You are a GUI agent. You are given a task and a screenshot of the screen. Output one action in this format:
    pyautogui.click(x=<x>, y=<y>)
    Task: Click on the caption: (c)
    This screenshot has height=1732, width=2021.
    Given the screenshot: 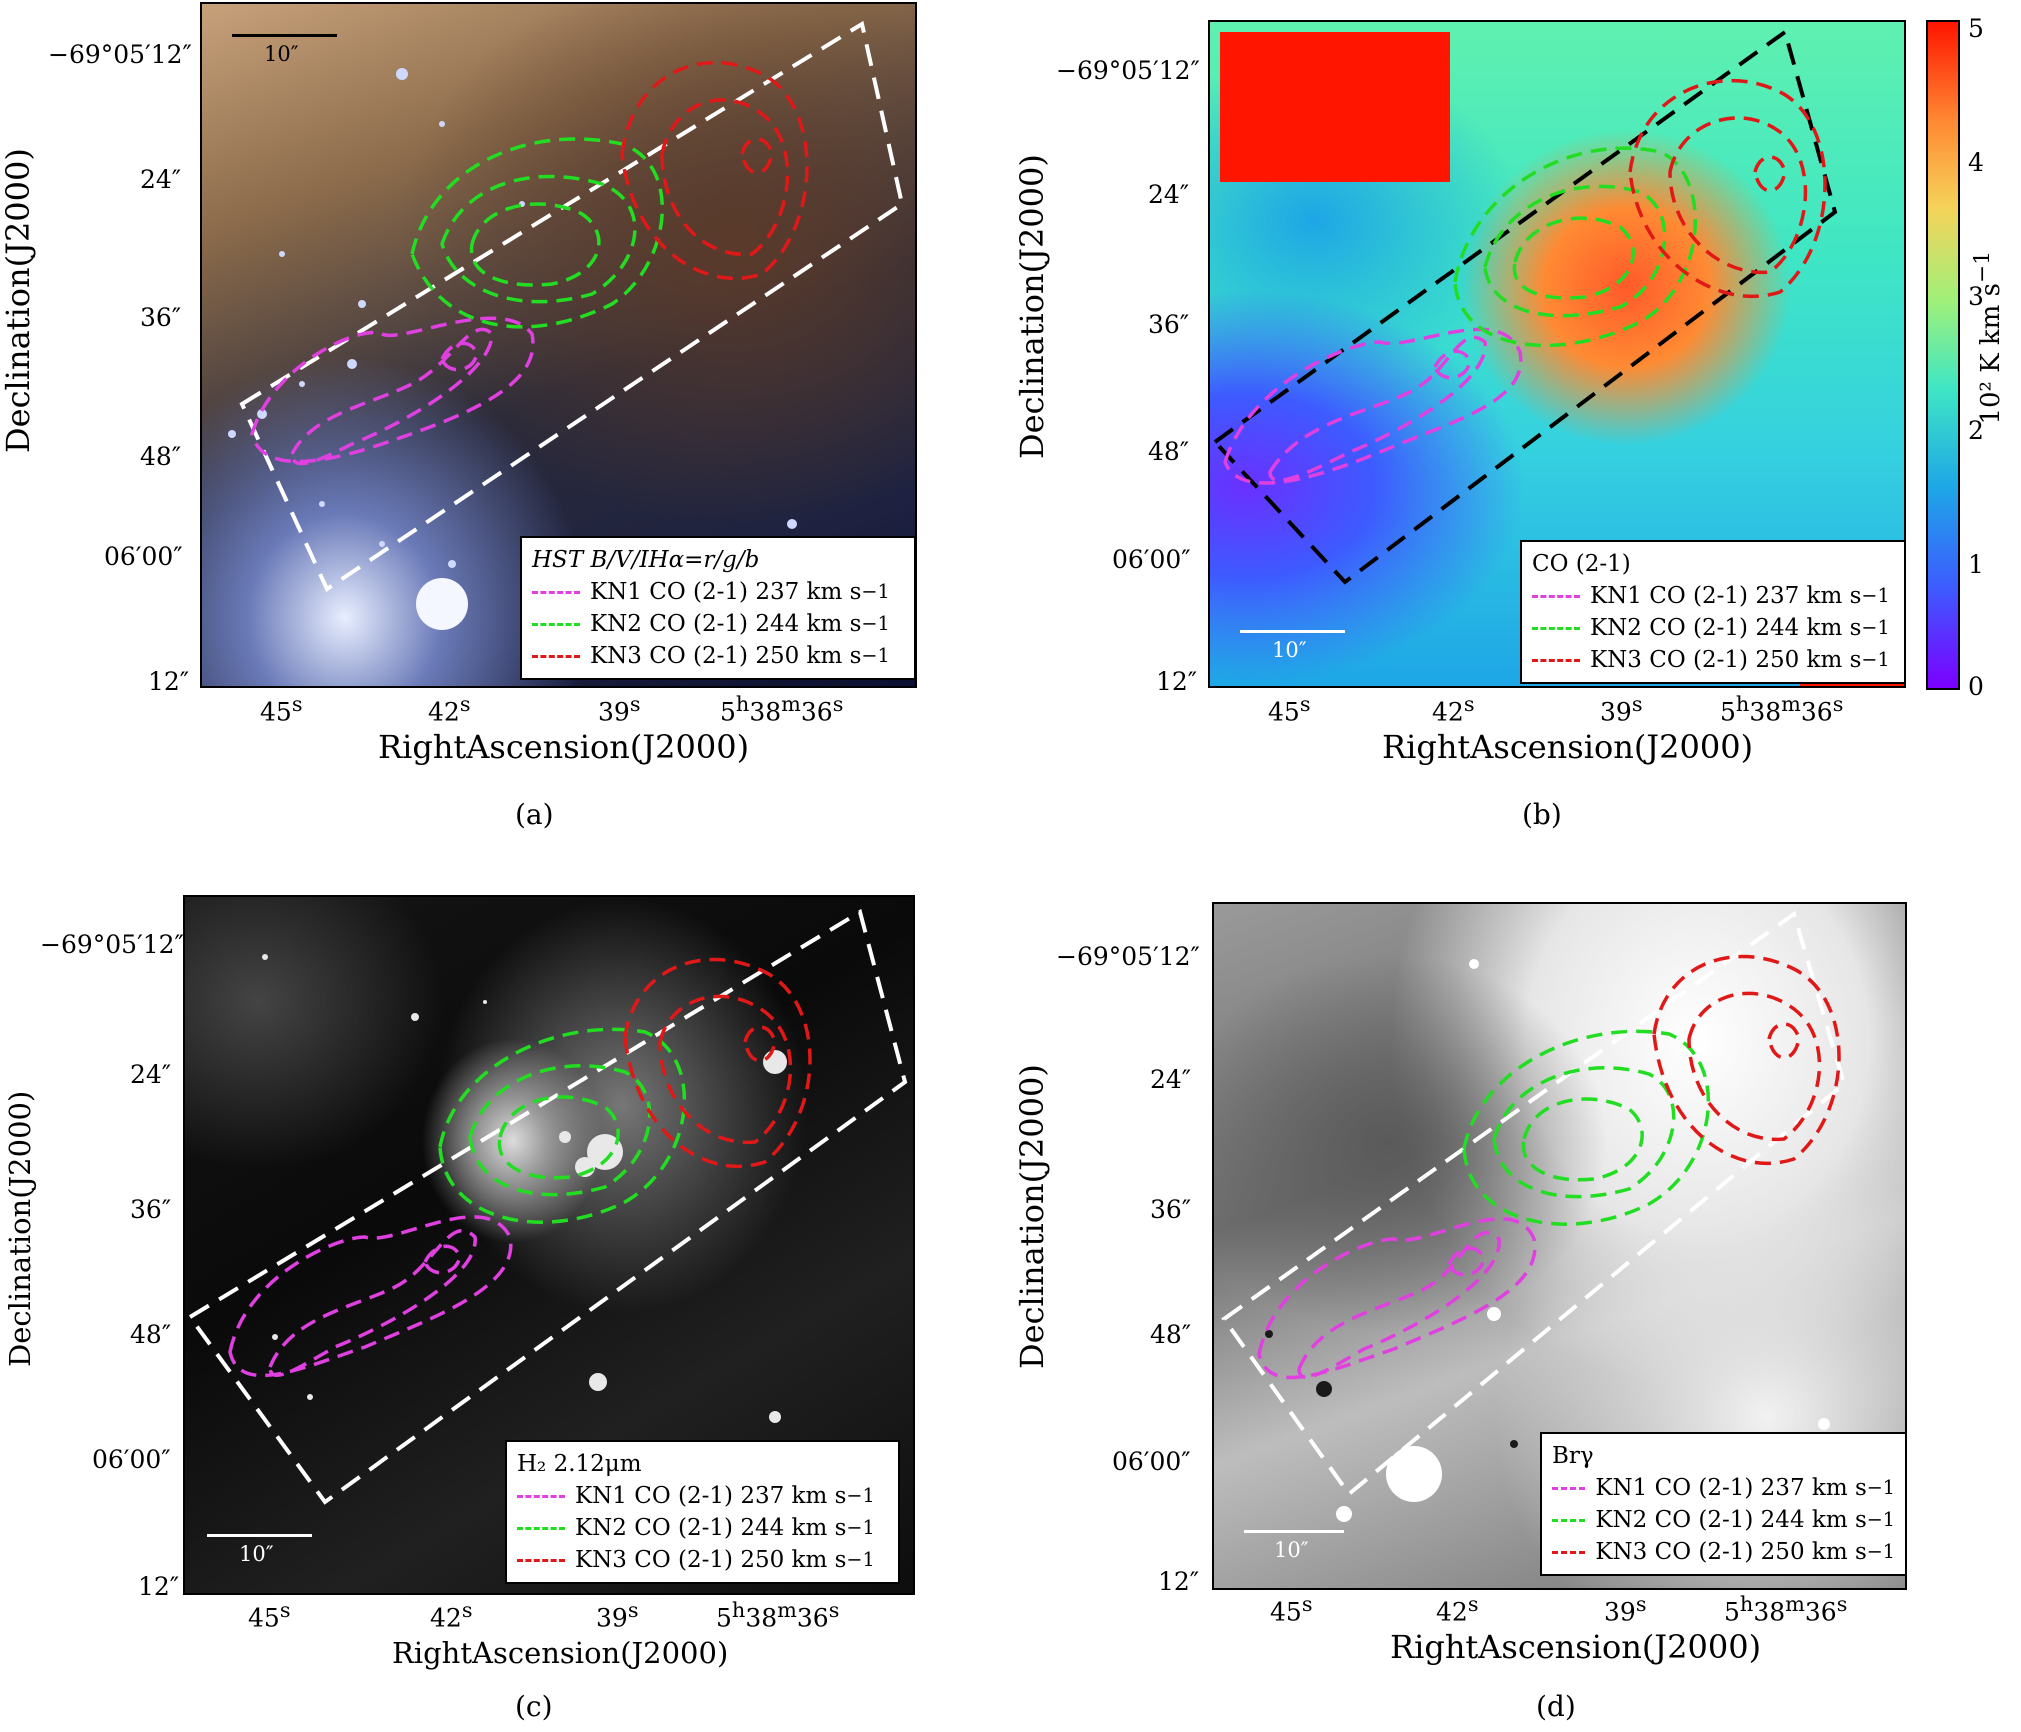 What is the action you would take?
    pyautogui.click(x=534, y=1706)
    